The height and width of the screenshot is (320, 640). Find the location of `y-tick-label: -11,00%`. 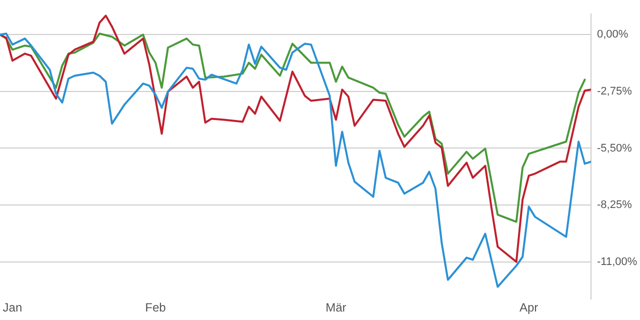

y-tick-label: -11,00% is located at coordinates (617, 262).